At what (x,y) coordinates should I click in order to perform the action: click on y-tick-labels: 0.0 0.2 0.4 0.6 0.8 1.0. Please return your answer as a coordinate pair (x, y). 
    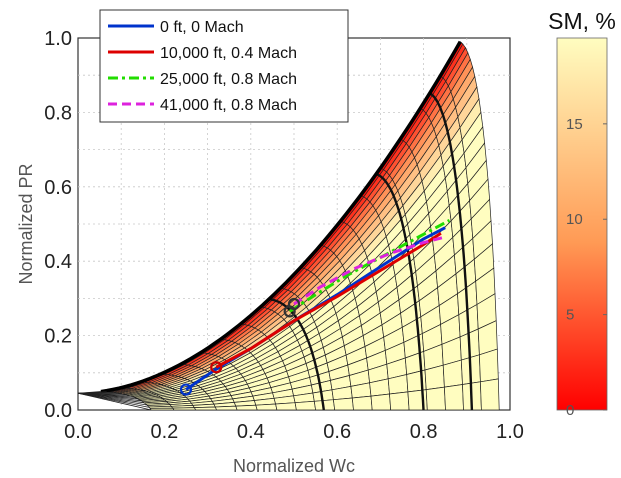
    Looking at the image, I should click on (58, 225).